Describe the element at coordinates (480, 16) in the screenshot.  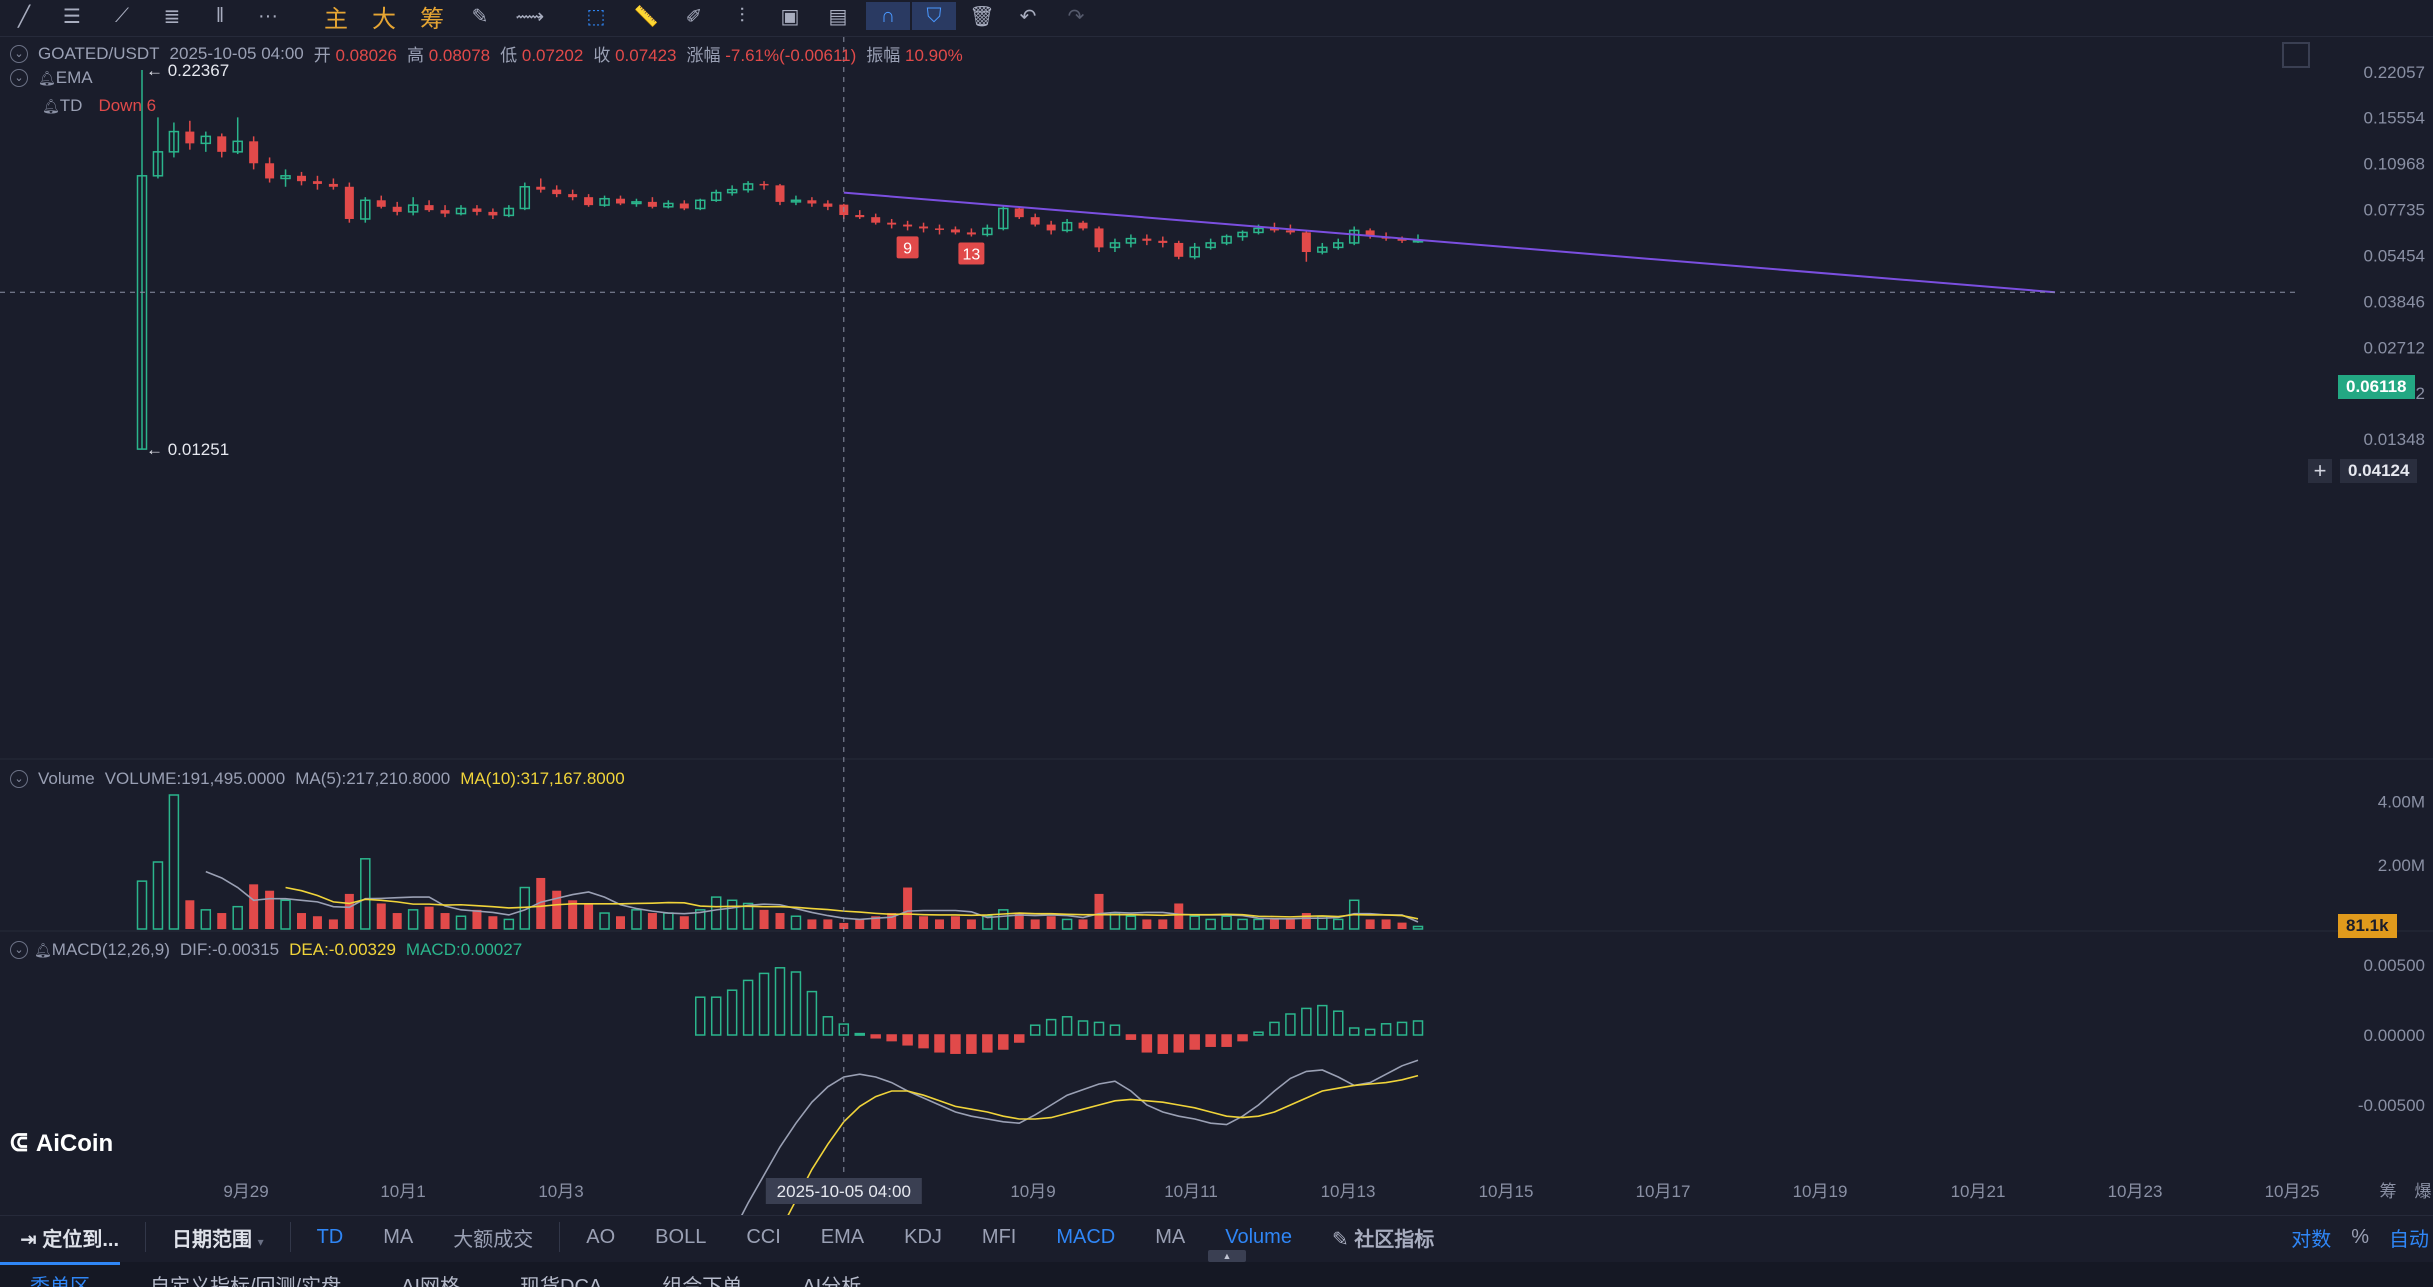
I see `edit-icon: ✎` at that location.